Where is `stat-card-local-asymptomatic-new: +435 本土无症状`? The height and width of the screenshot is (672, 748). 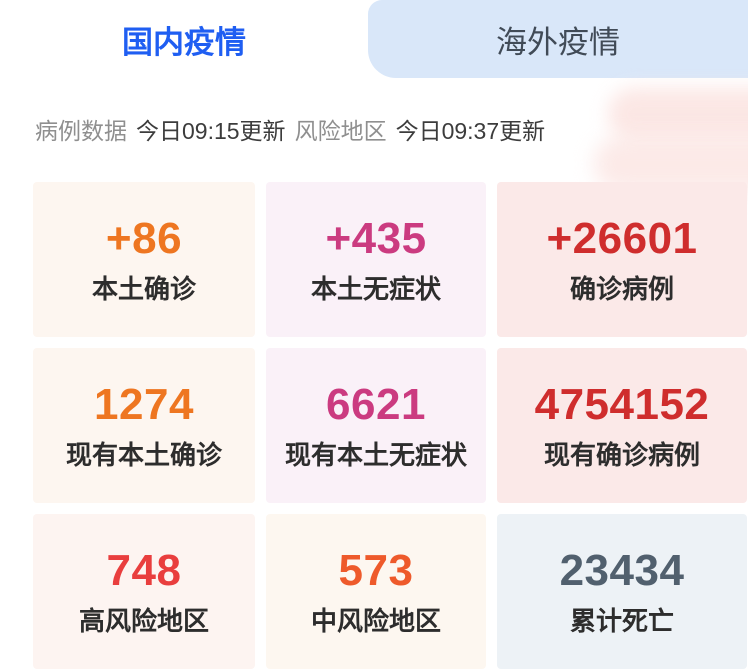 stat-card-local-asymptomatic-new: +435 本土无症状 is located at coordinates (376, 259).